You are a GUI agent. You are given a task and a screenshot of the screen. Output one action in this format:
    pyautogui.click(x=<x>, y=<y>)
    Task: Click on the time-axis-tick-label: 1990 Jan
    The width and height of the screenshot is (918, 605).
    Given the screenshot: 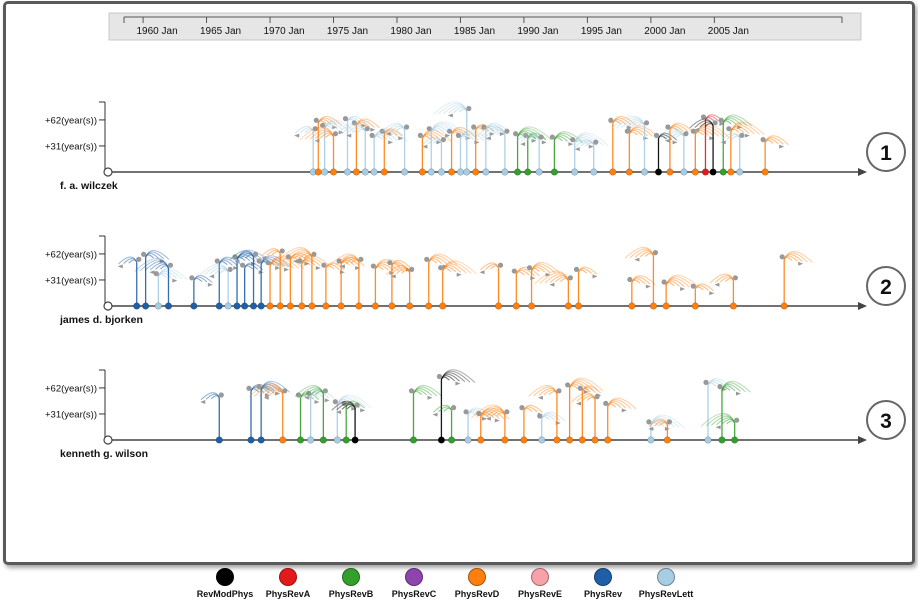 What is the action you would take?
    pyautogui.click(x=537, y=31)
    